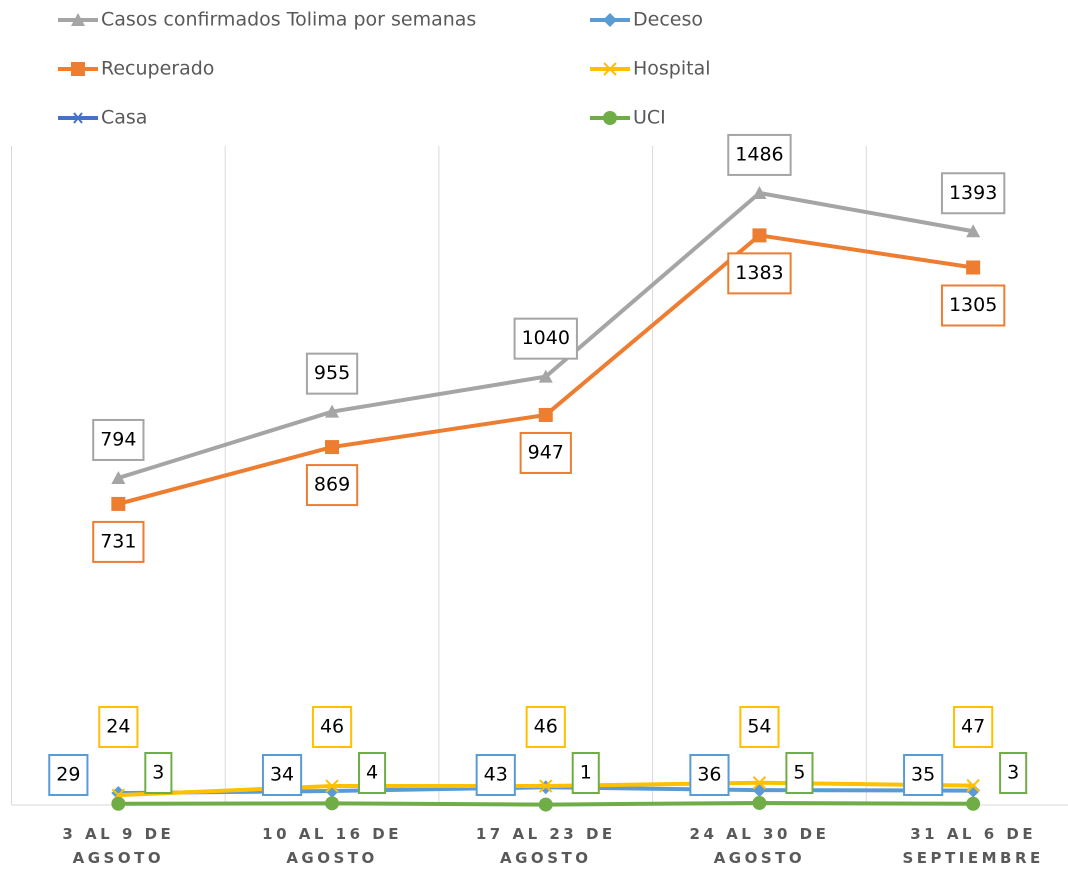  I want to click on data-label-group: 24, so click(118, 727).